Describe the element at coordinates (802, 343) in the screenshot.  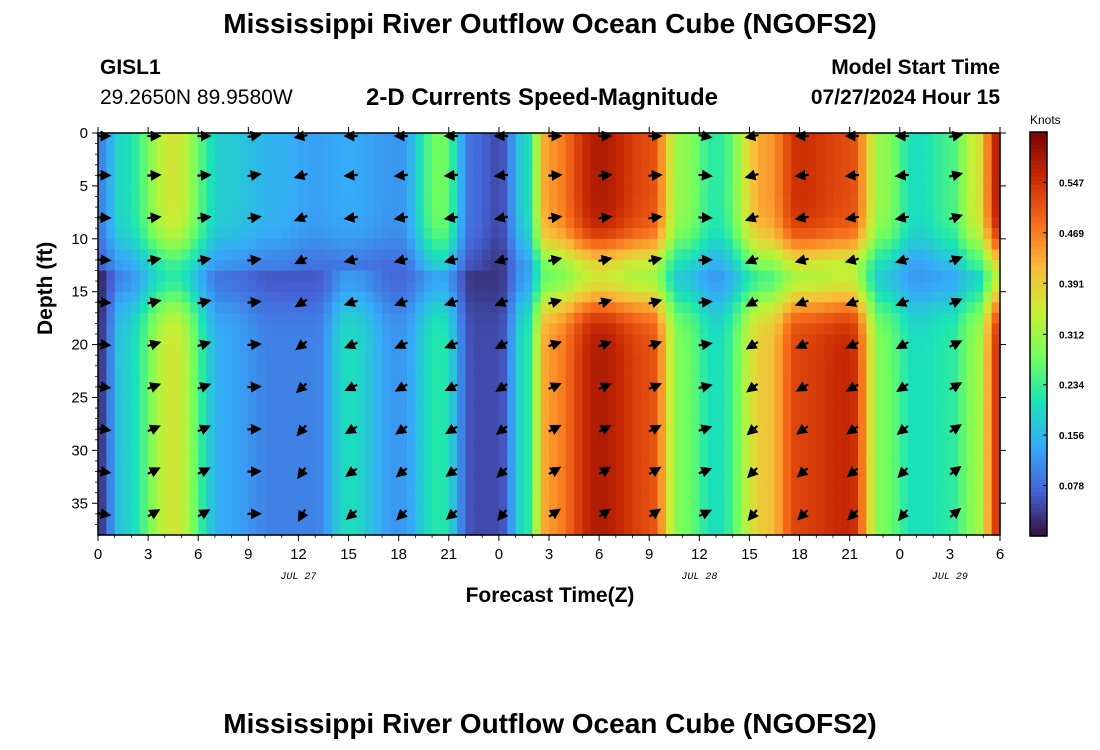
I see `current-vector-arrow` at that location.